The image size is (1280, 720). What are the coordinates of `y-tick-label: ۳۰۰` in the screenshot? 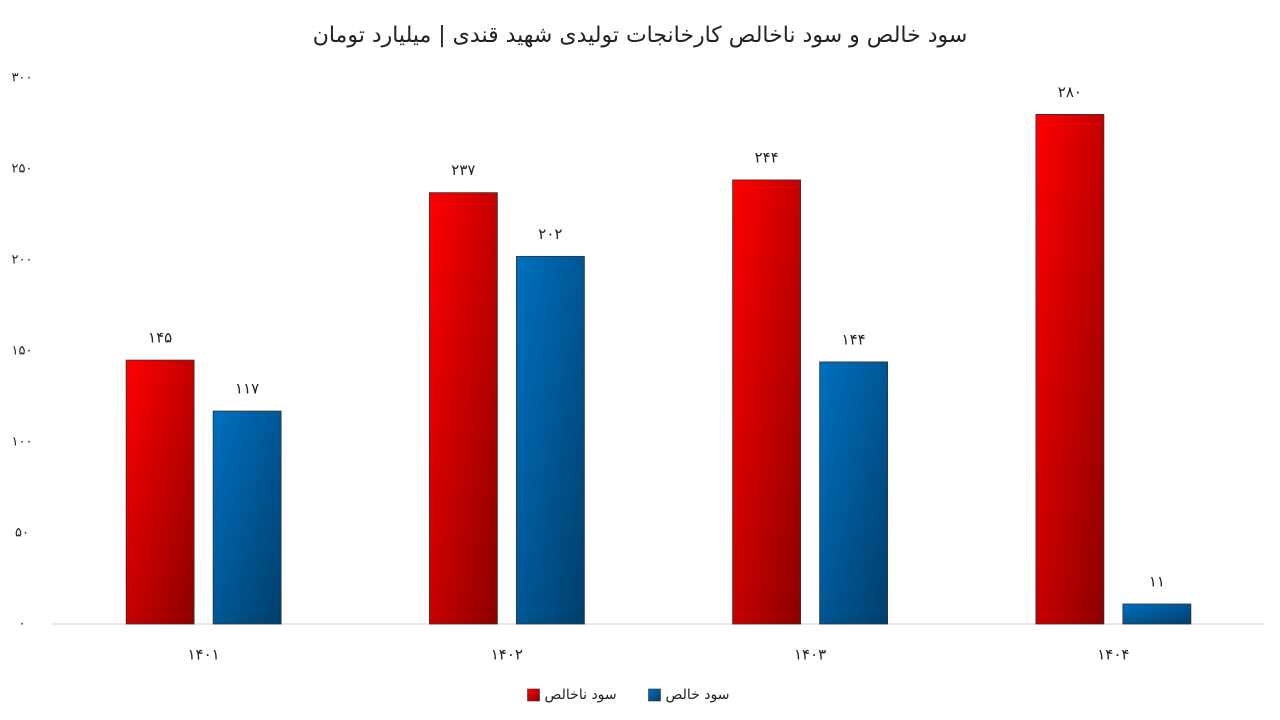 It's located at (22, 78).